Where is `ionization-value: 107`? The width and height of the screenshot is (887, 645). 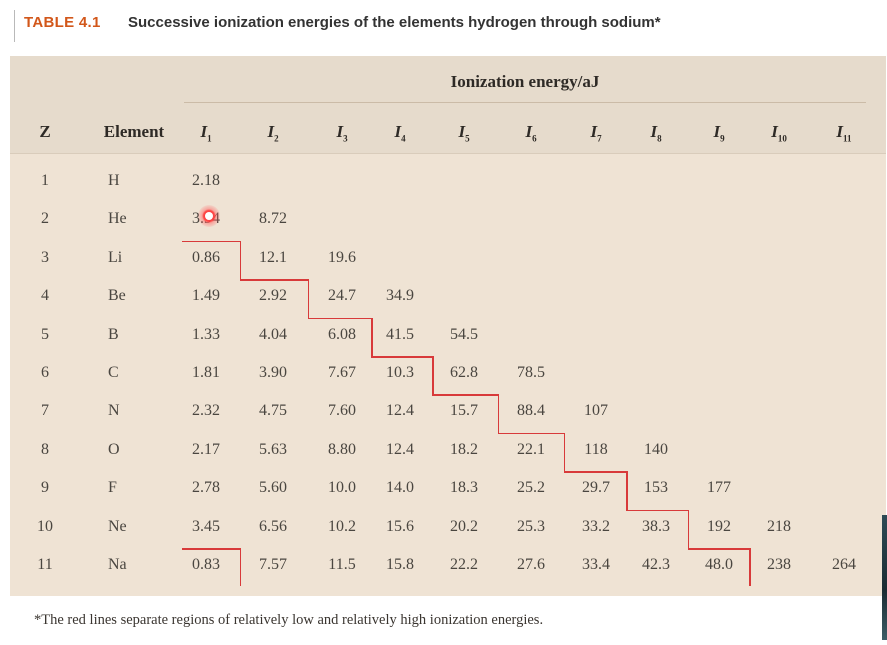 ionization-value: 107 is located at coordinates (596, 411).